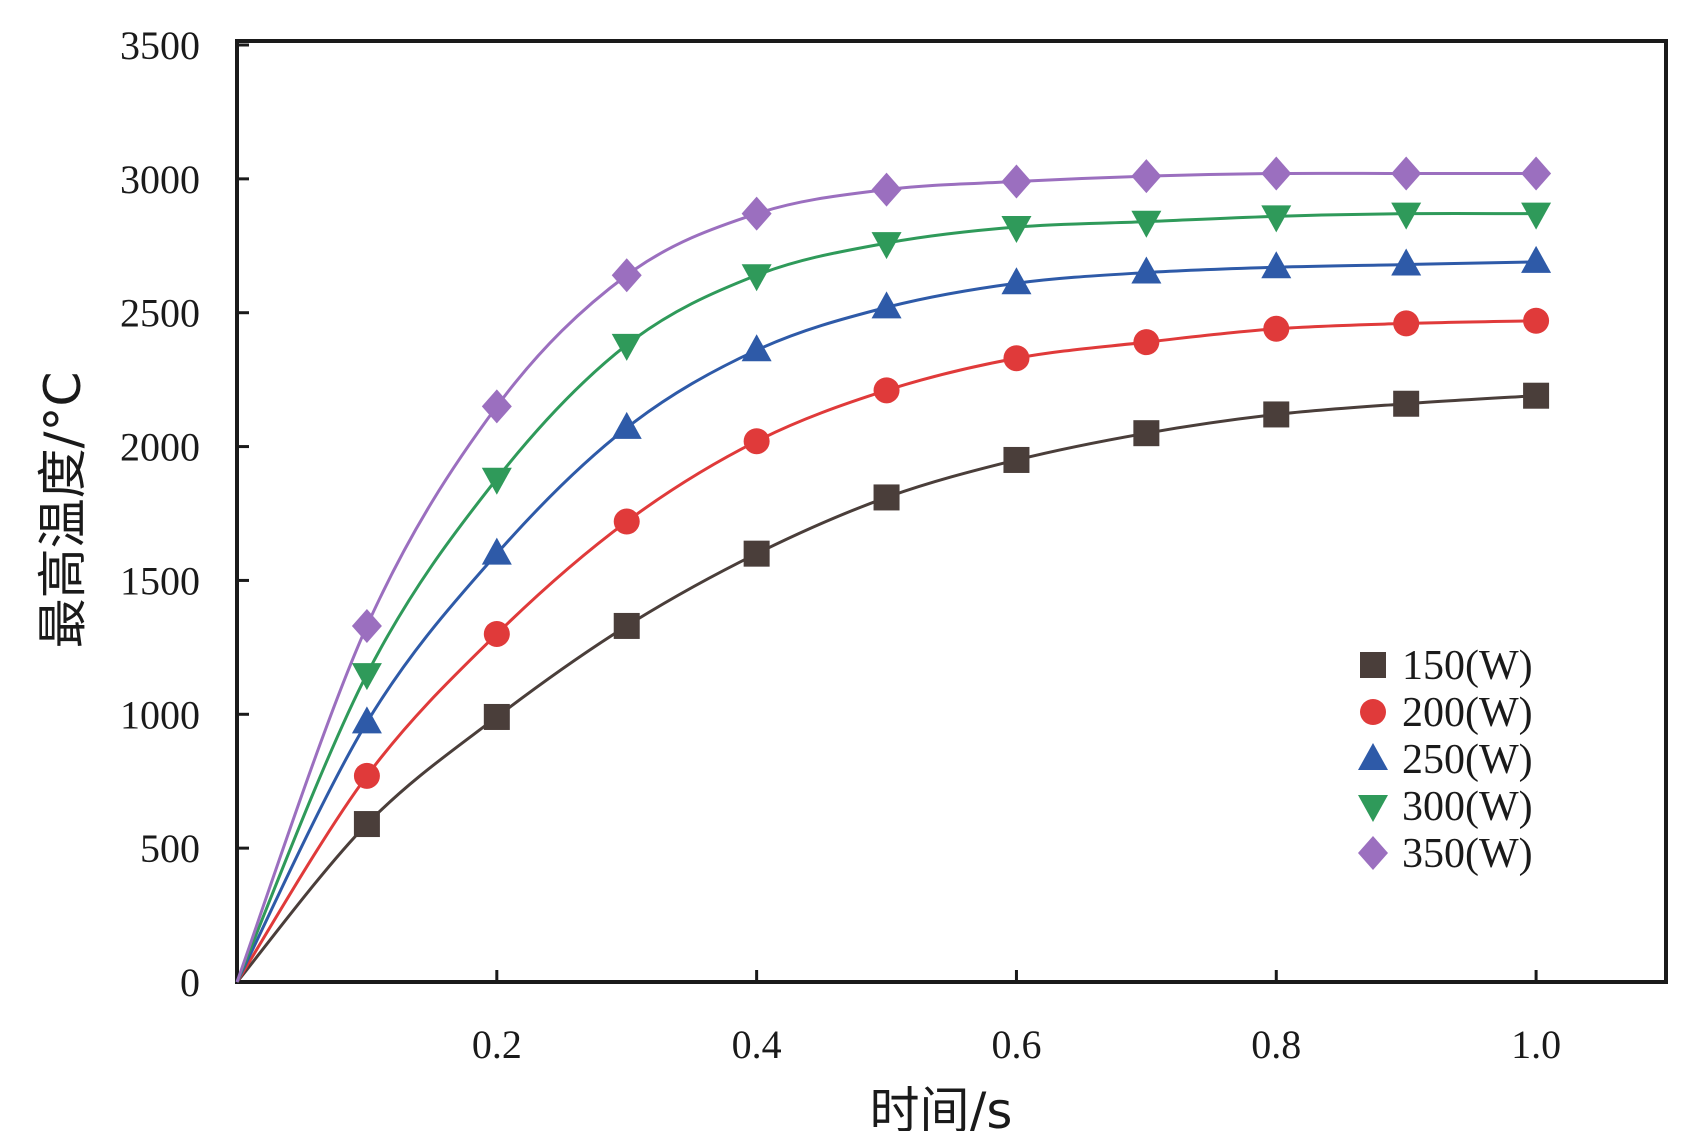 The height and width of the screenshot is (1131, 1686). I want to click on y-axis-title: 最高温度/°C, so click(63, 510).